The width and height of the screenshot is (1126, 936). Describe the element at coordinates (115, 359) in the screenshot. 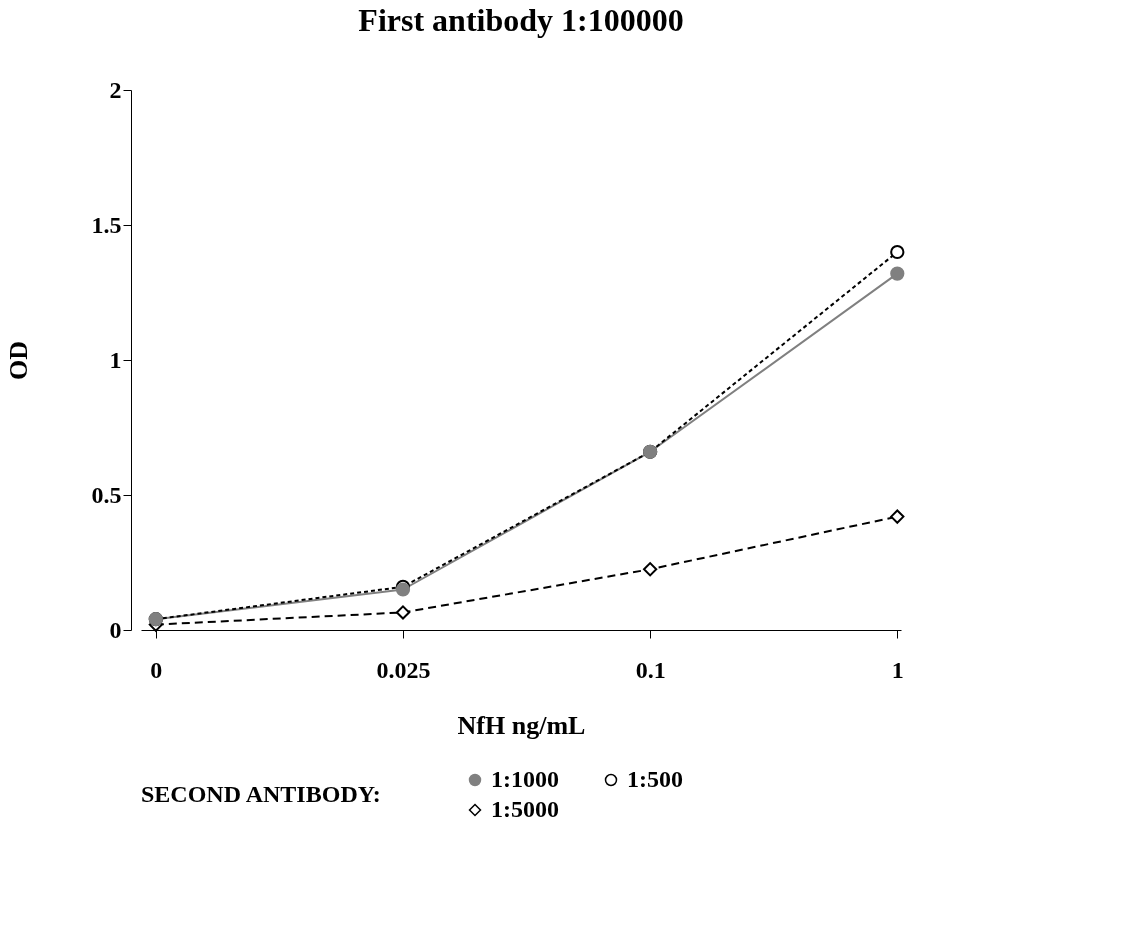

I see `y-tick-label: 1` at that location.